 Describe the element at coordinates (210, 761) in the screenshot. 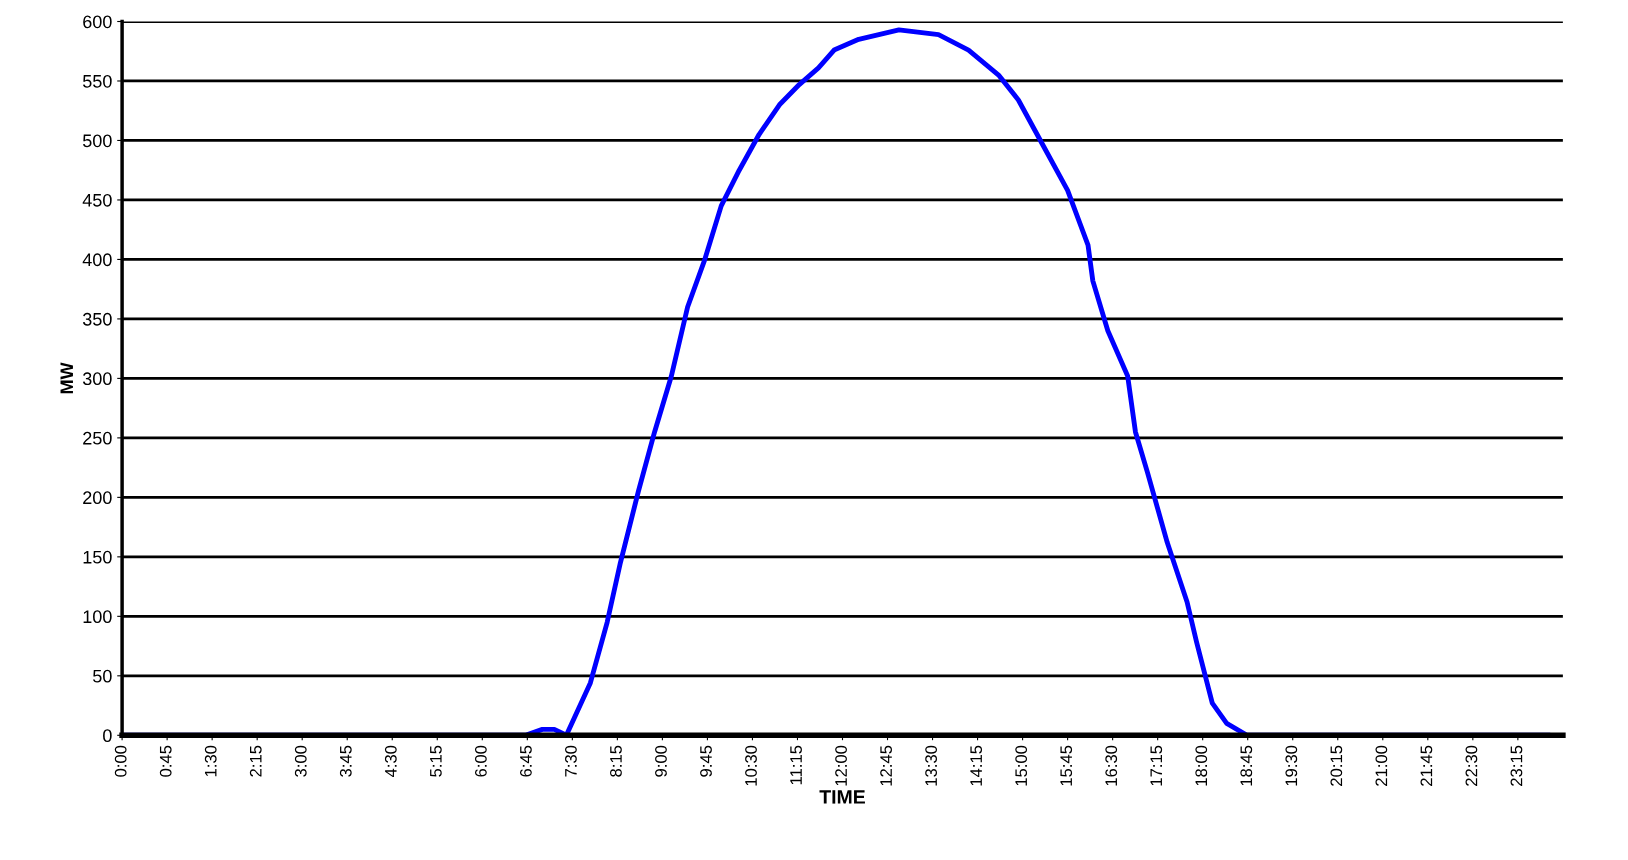

I see `x-tick-label: 1:30` at that location.